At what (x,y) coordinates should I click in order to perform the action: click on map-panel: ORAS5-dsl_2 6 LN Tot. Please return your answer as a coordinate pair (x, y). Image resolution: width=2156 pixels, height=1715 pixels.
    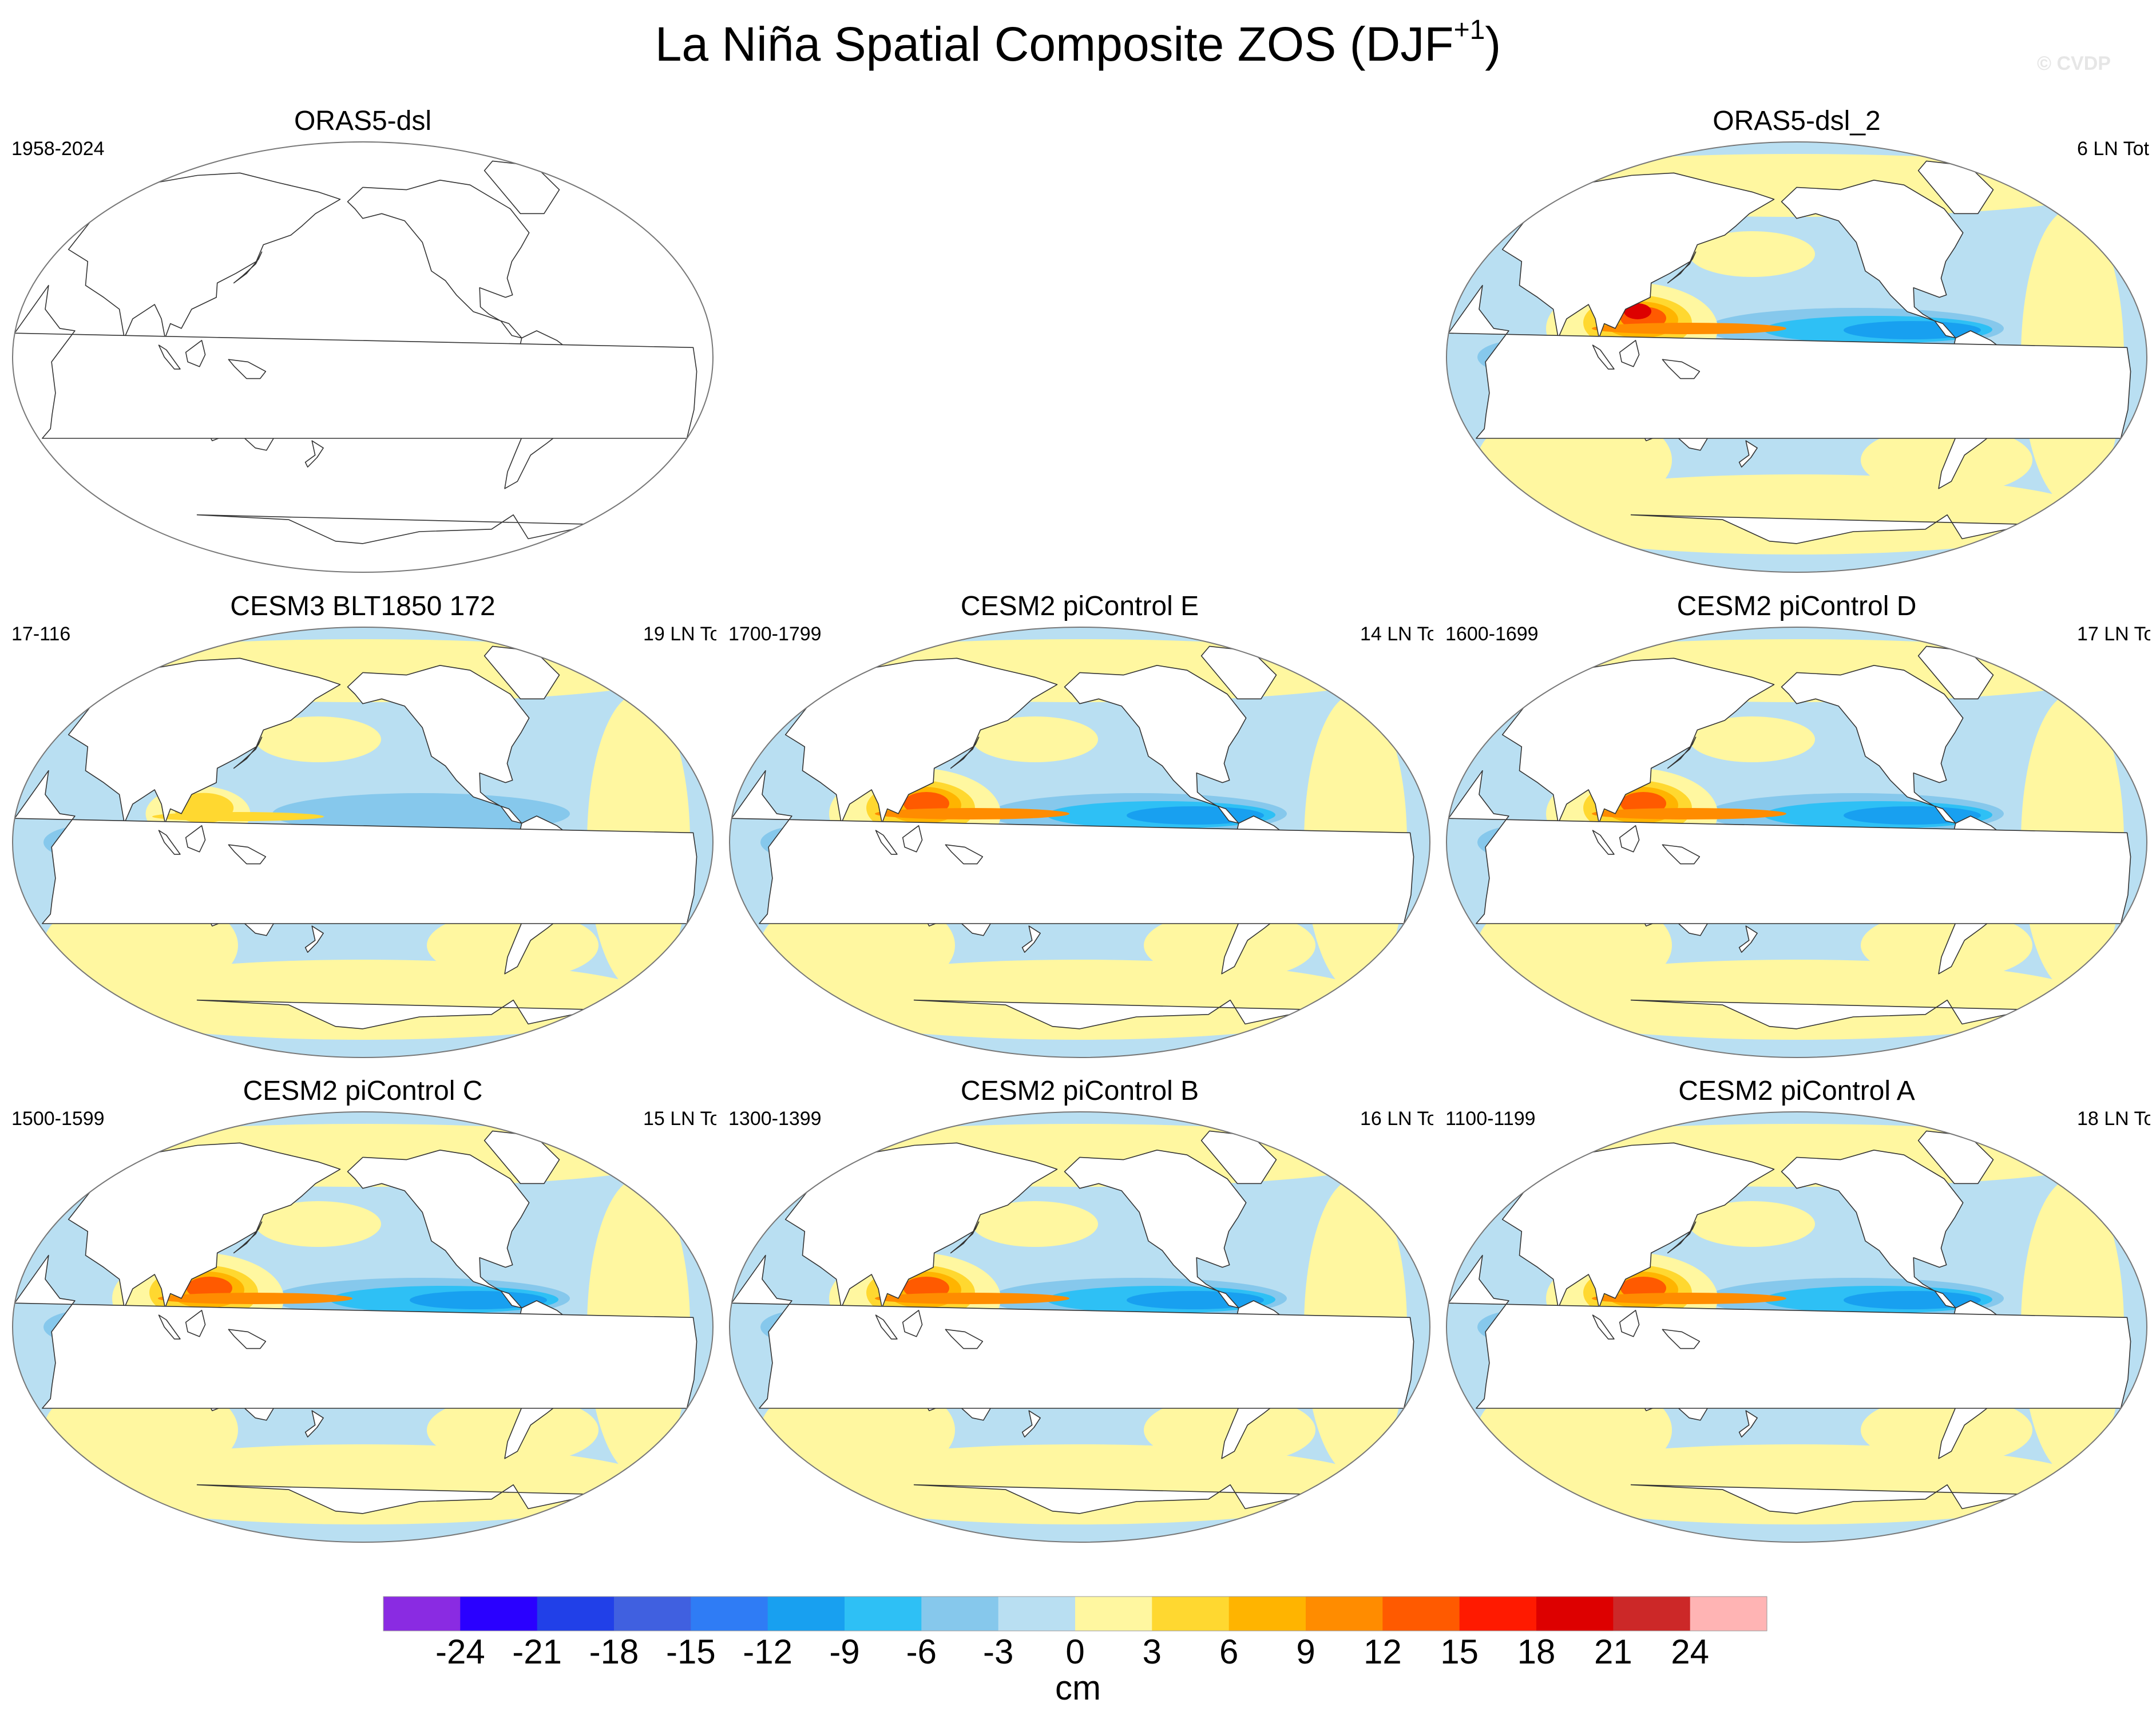
    Looking at the image, I should click on (1796, 338).